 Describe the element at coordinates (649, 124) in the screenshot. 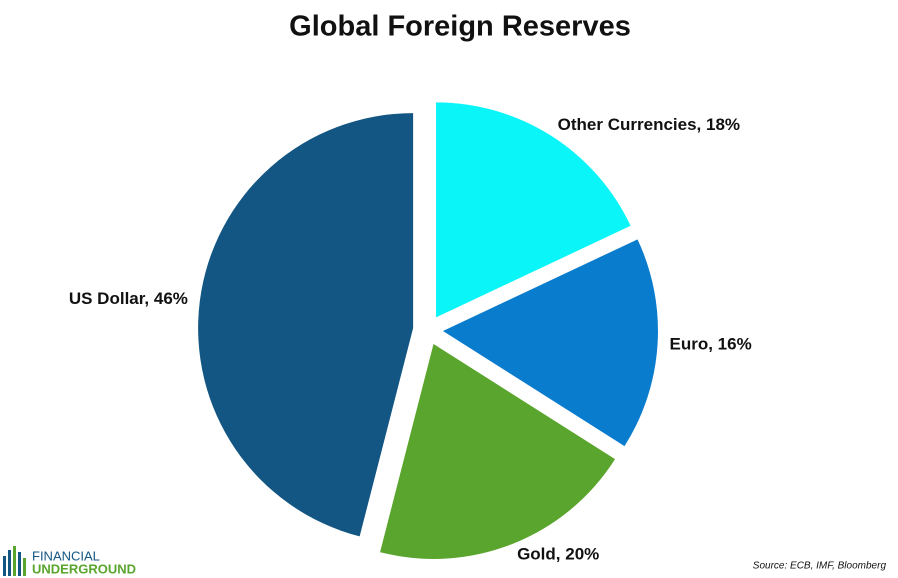

I see `data-label: Other Currencies, 18%` at that location.